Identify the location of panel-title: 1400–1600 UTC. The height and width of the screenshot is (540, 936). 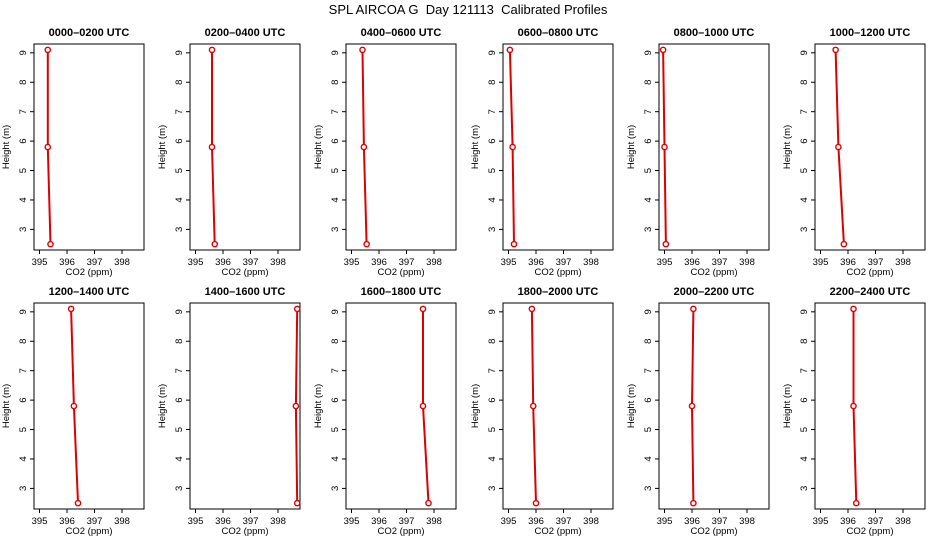
(245, 292).